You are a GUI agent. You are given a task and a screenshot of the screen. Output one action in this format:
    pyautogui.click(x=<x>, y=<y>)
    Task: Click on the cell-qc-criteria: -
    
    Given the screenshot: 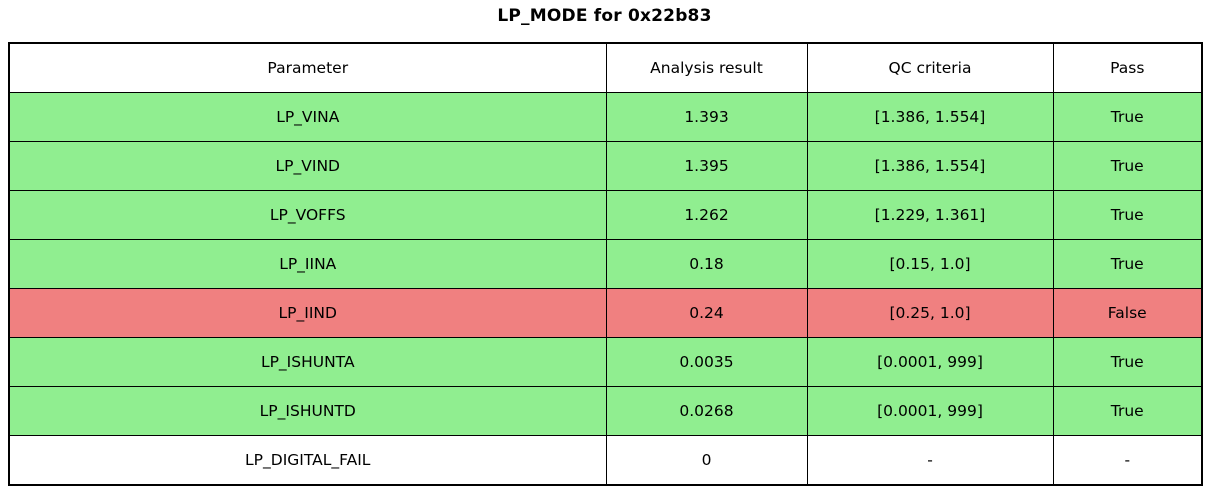 What is the action you would take?
    pyautogui.click(x=930, y=460)
    